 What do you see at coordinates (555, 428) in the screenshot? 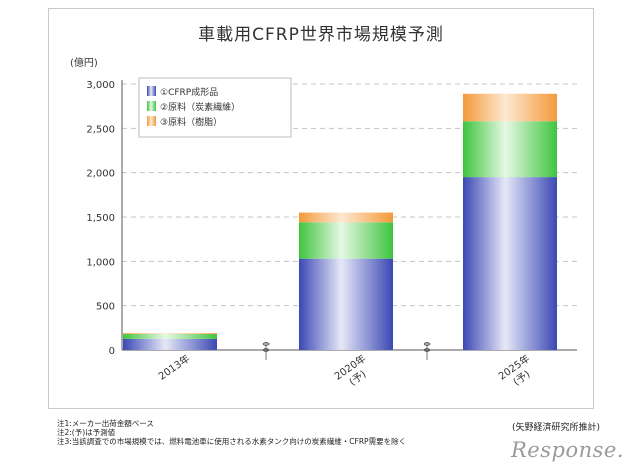
I see `source-note: (矢野経済研究所推計)` at bounding box center [555, 428].